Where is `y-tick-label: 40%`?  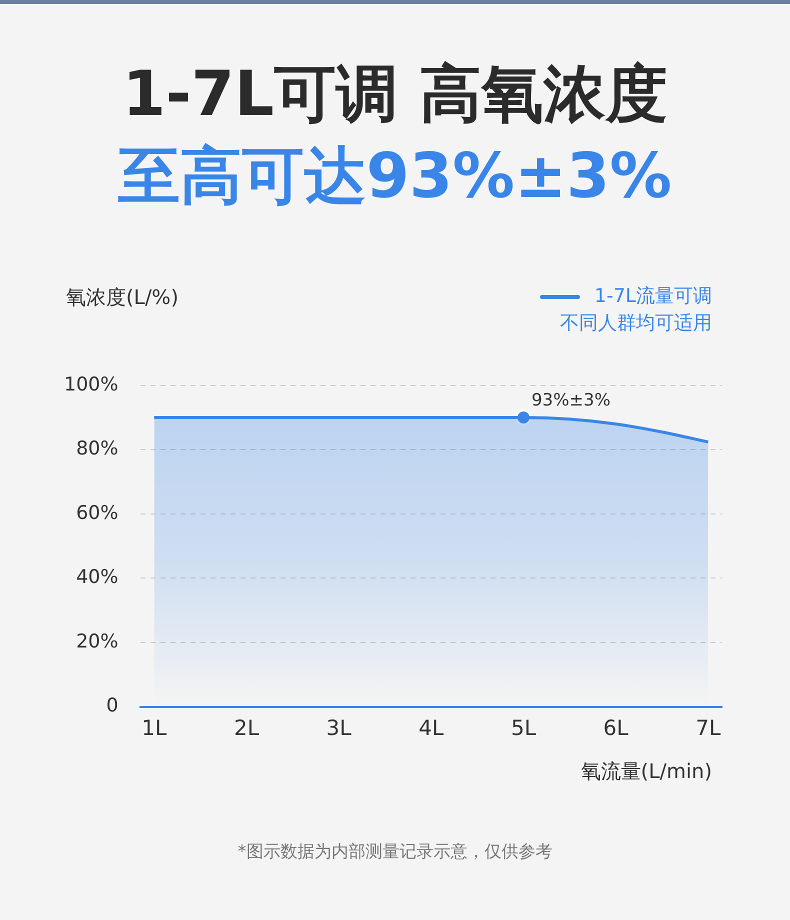 y-tick-label: 40% is located at coordinates (97, 577).